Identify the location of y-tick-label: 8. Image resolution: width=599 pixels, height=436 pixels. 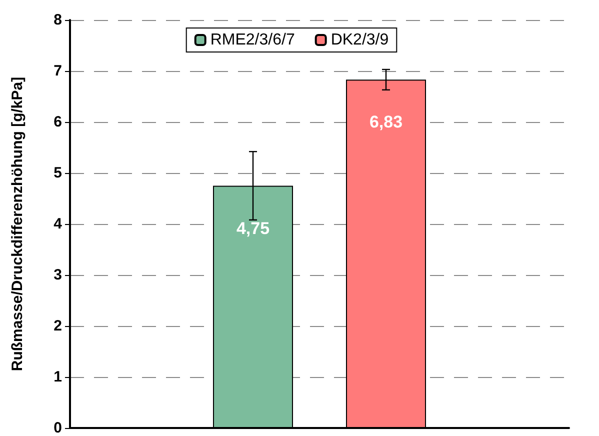
(58, 20).